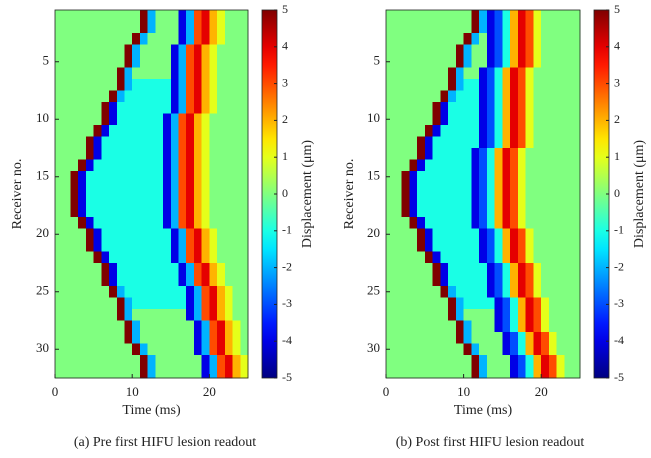 This screenshot has height=458, width=651. What do you see at coordinates (490, 442) in the screenshot?
I see `caption: (b) Post first HIFU lesion readout` at bounding box center [490, 442].